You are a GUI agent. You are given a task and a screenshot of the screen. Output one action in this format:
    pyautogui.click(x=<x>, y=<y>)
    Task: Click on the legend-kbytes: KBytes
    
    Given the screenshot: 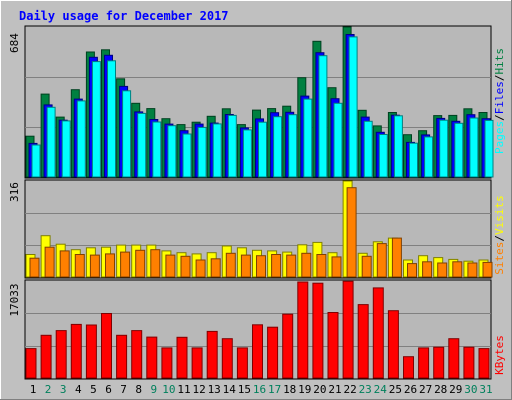 What is the action you would take?
    pyautogui.click(x=499, y=355)
    